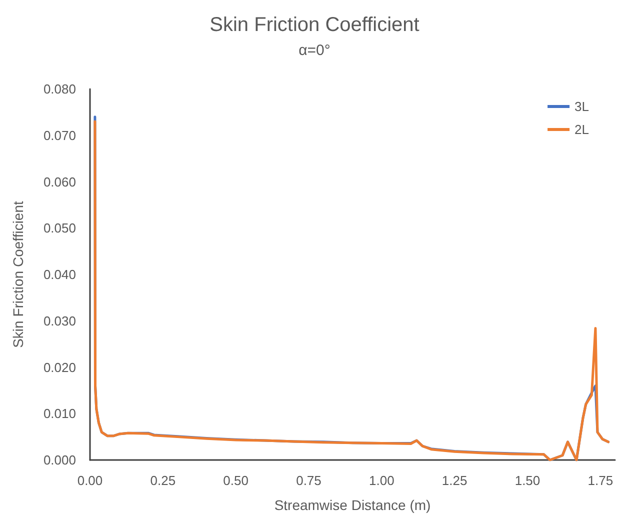 The width and height of the screenshot is (629, 521). What do you see at coordinates (59, 414) in the screenshot?
I see `y-tick-label: 0.010` at bounding box center [59, 414].